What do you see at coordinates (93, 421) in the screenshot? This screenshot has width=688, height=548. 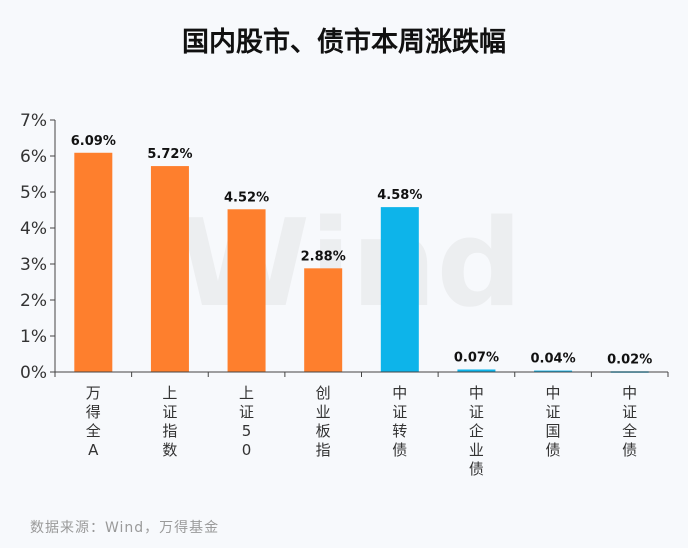 I see `x-category-label: 万得全 A` at bounding box center [93, 421].